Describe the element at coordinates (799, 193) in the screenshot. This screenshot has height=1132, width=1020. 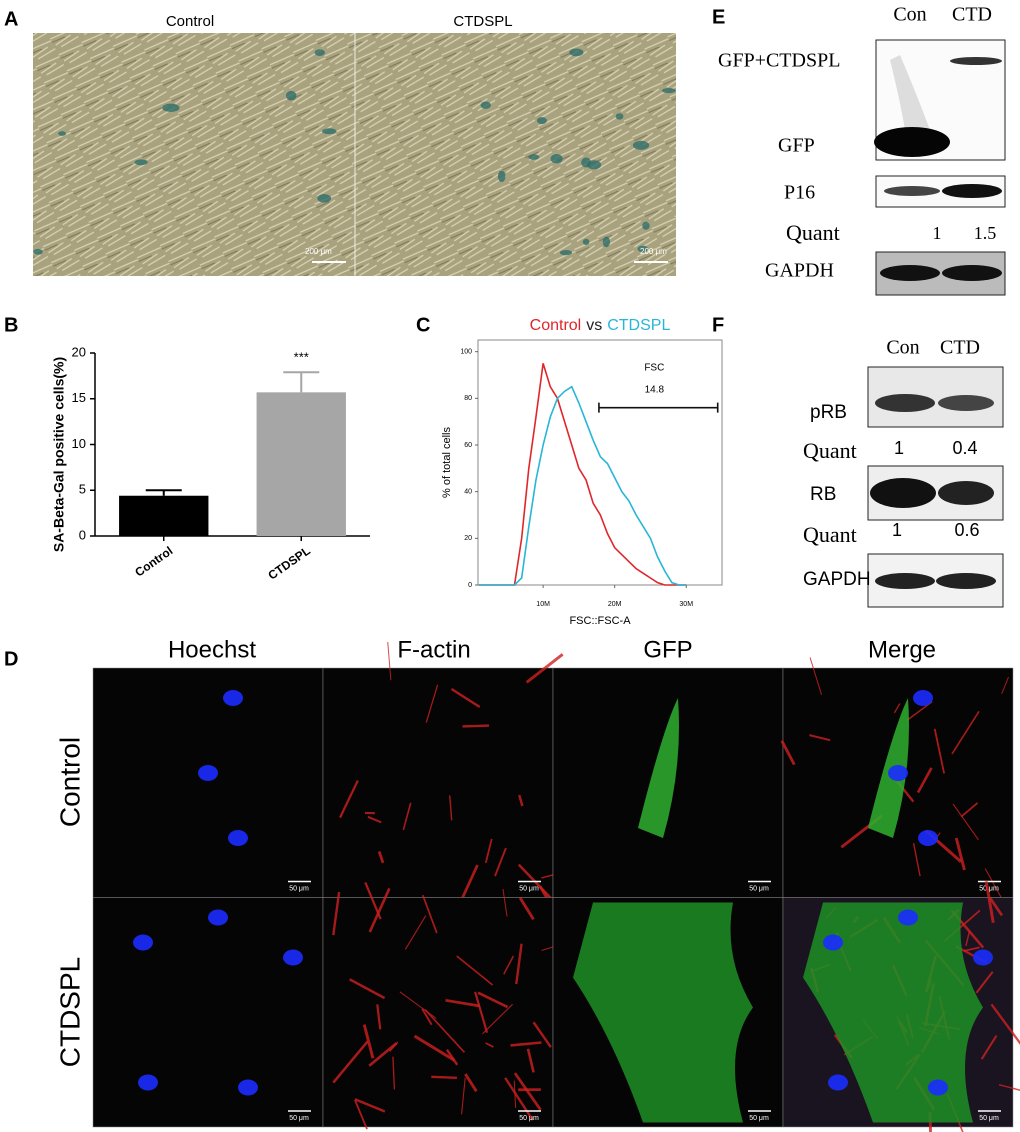
I see `blot-label: P16` at that location.